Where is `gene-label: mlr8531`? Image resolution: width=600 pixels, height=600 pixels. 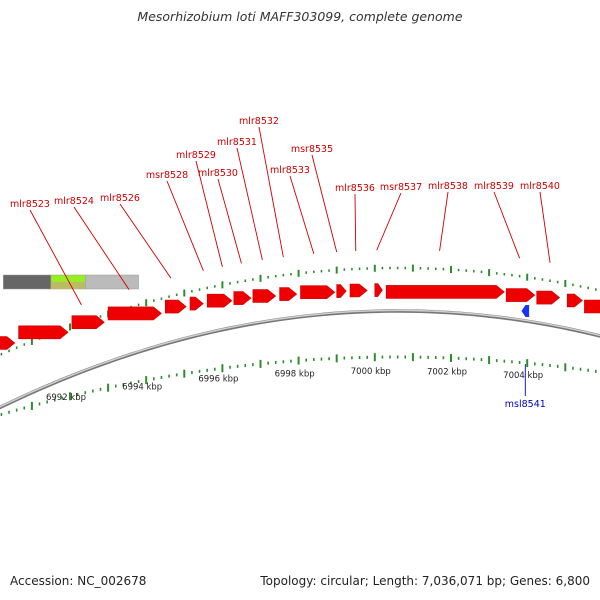 gene-label: mlr8531 is located at coordinates (237, 142).